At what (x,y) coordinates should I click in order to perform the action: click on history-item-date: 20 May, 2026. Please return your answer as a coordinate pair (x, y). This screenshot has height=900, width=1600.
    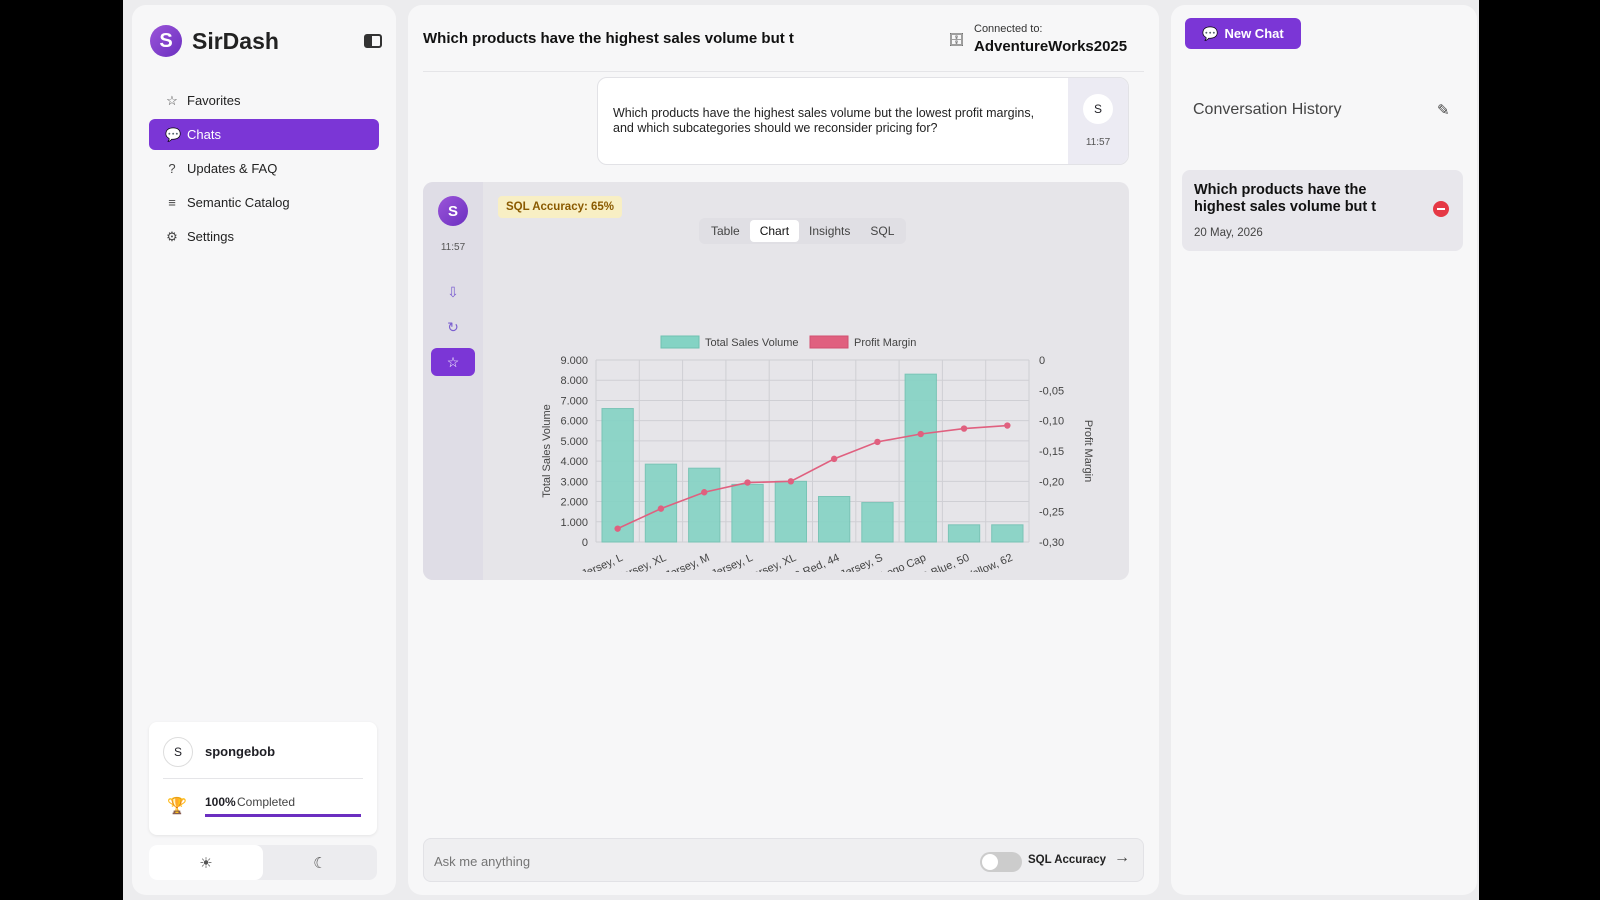
    Looking at the image, I should click on (1228, 233).